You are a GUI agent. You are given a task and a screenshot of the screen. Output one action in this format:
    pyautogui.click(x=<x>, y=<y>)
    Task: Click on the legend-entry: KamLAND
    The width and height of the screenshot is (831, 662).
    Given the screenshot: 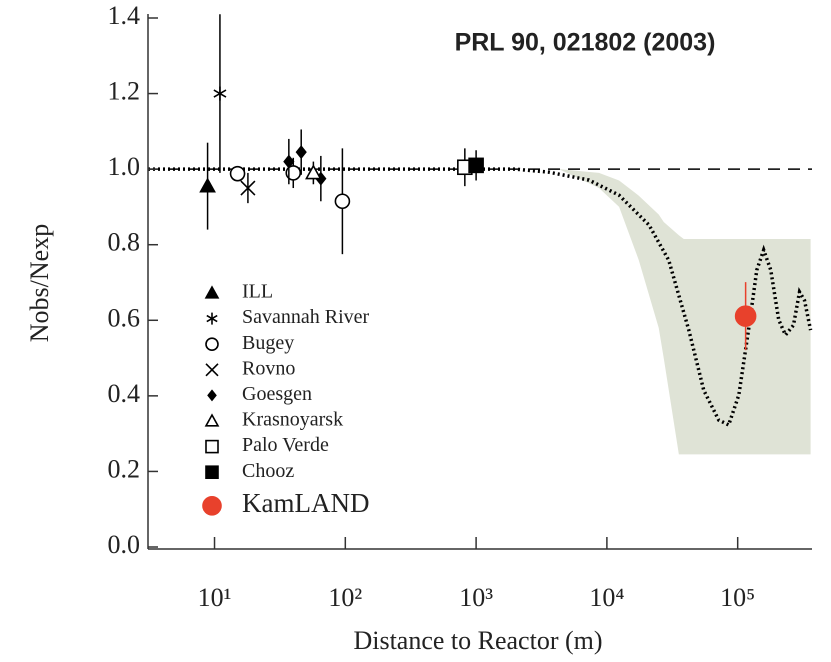 What is the action you would take?
    pyautogui.click(x=285, y=503)
    